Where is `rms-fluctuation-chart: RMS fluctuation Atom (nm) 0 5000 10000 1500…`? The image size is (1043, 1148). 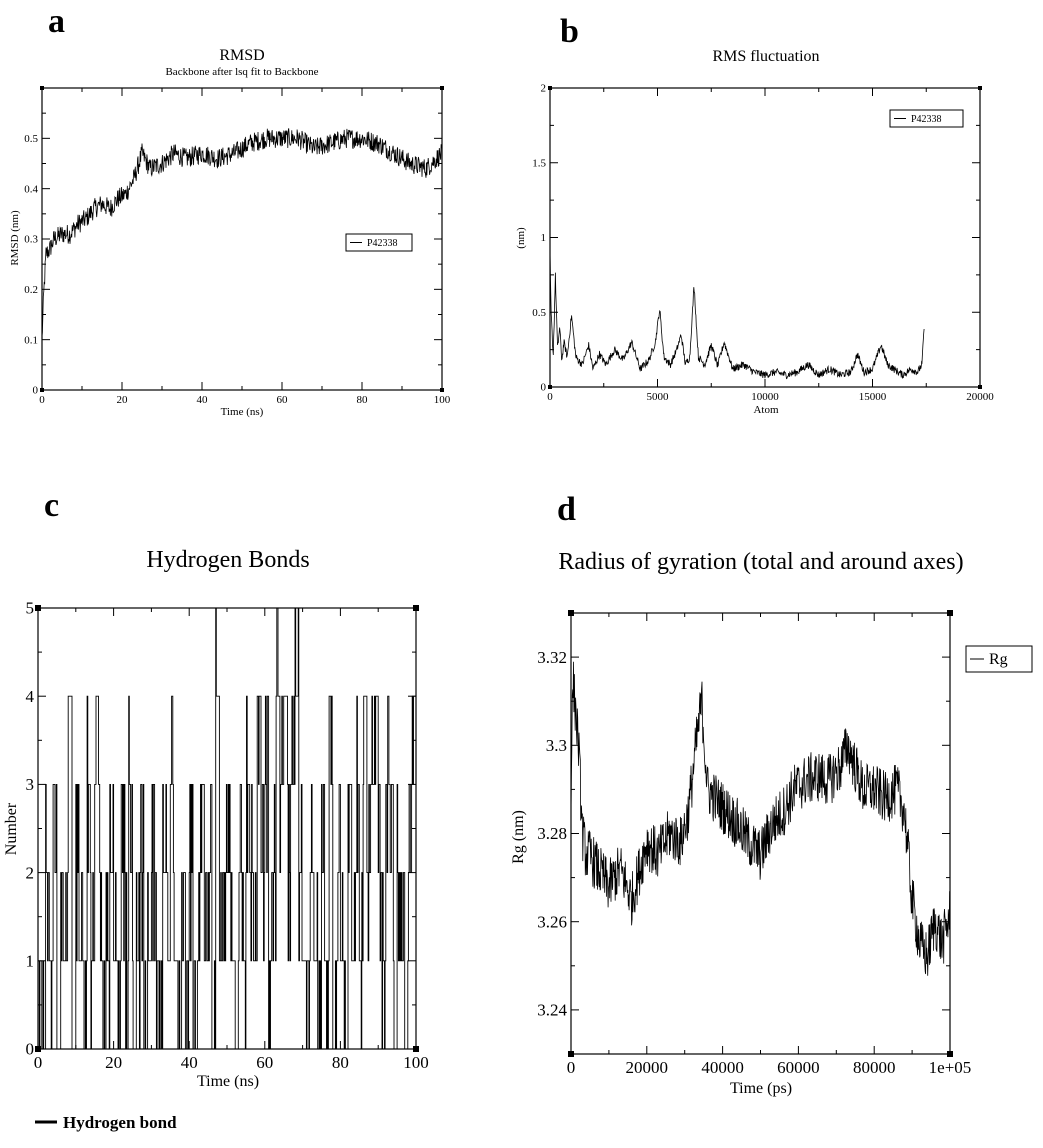
rms-fluctuation-chart: RMS fluctuation Atom (nm) 0 5000 10000 1500… is located at coordinates (754, 232).